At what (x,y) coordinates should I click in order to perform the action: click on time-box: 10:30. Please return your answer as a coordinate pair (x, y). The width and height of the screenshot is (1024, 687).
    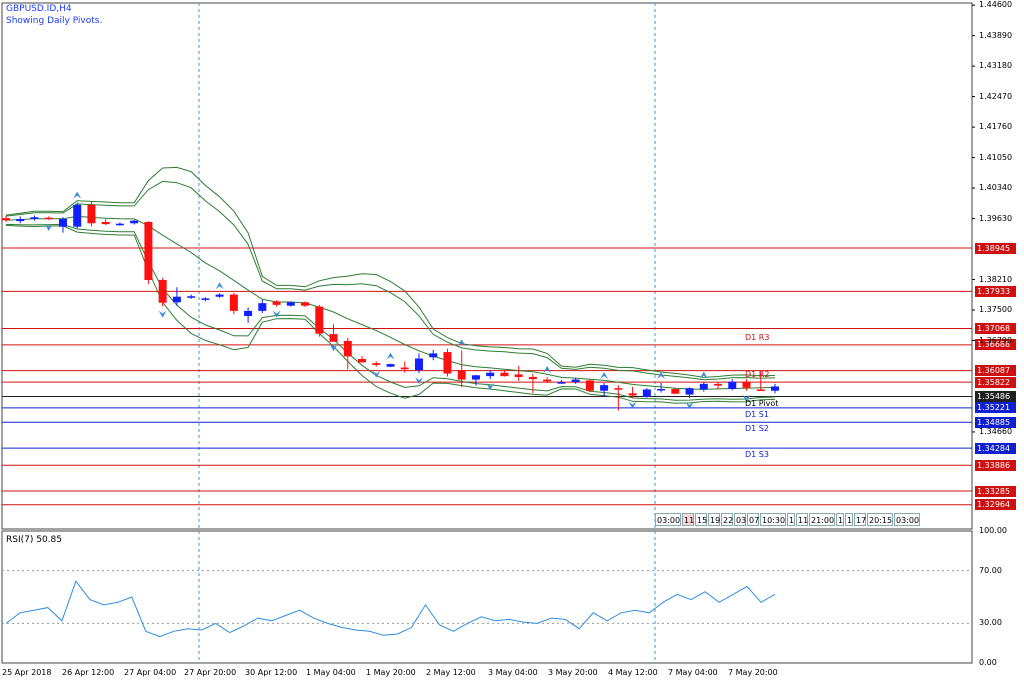
    Looking at the image, I should click on (773, 519).